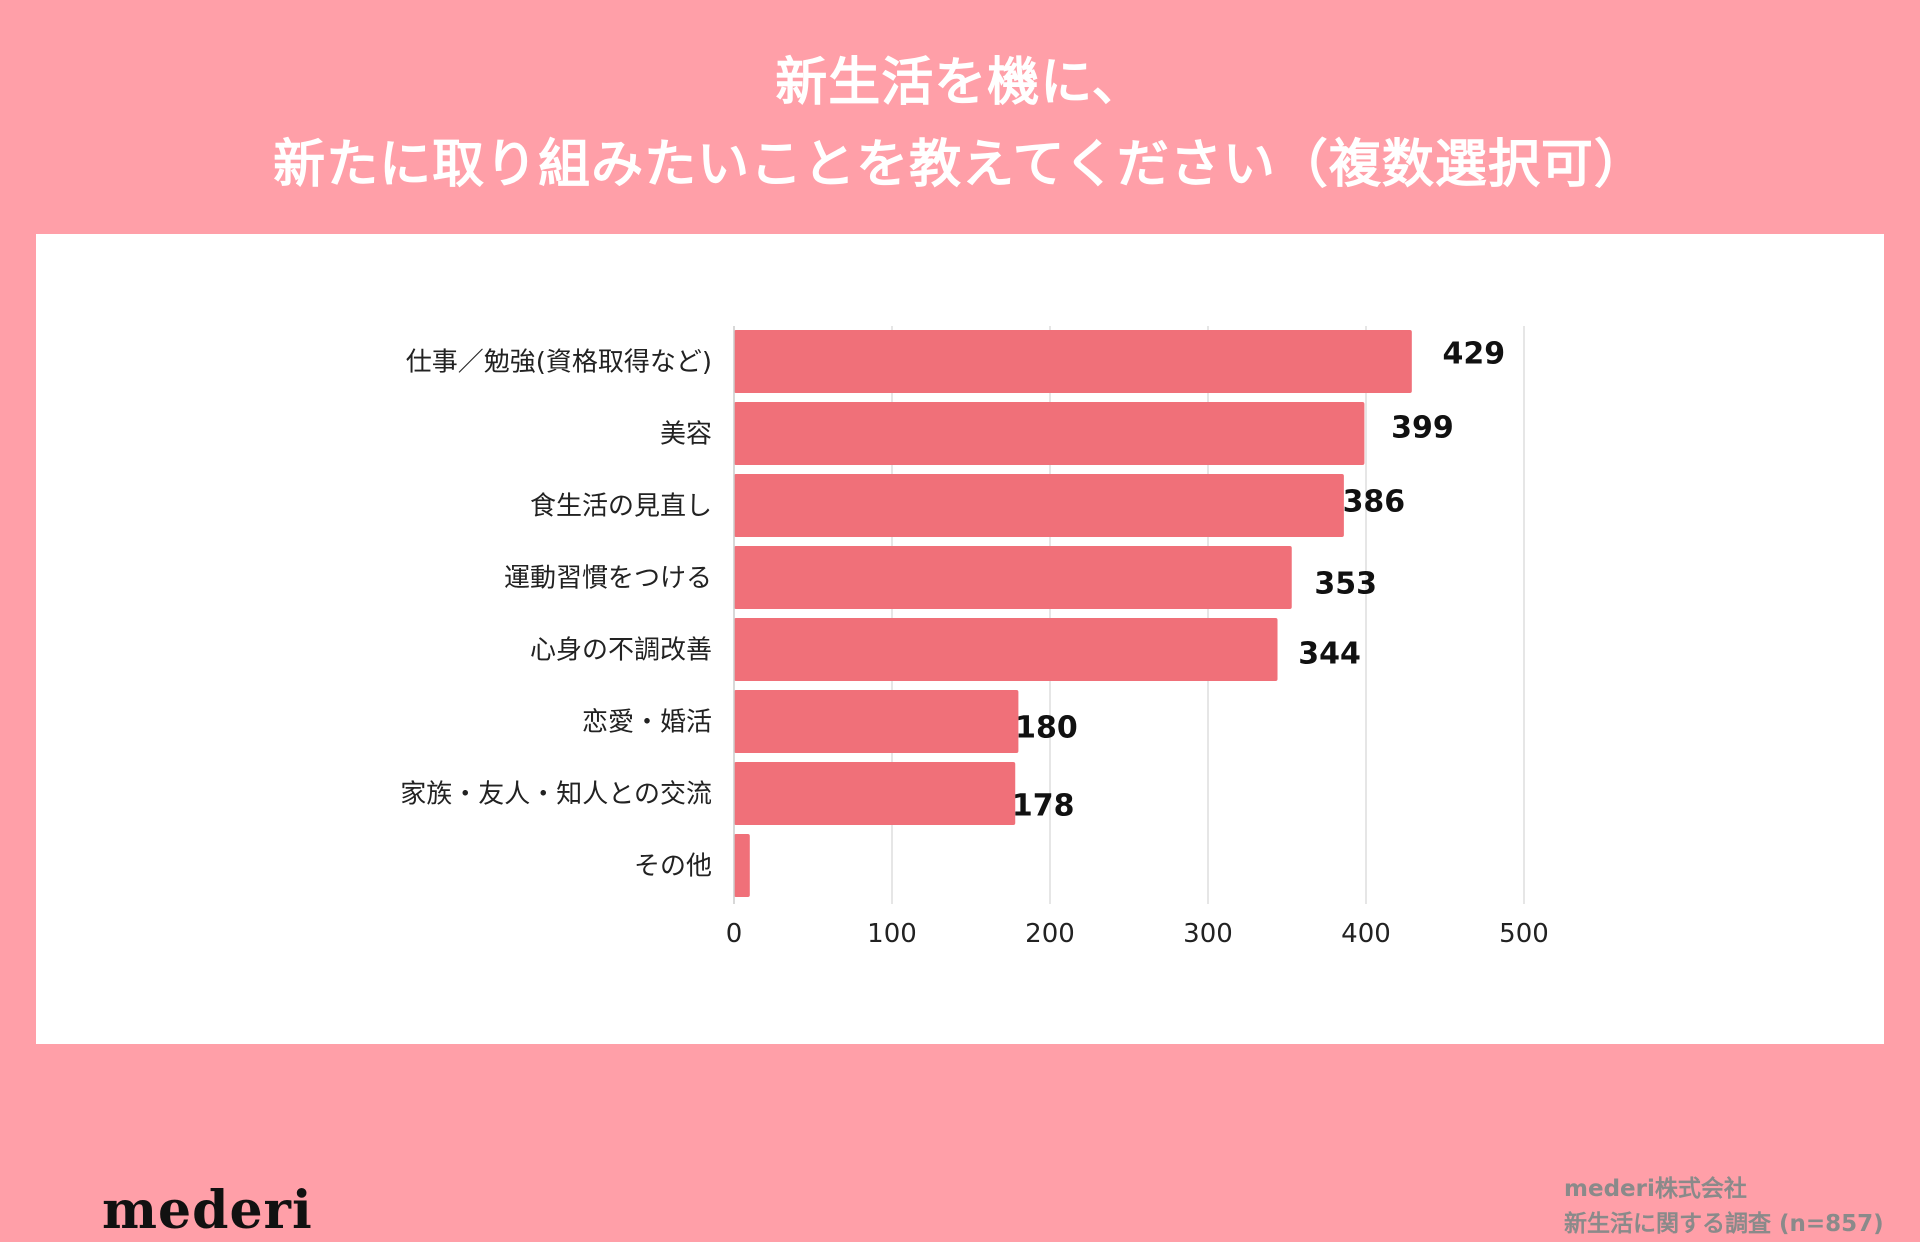 This screenshot has height=1242, width=1920. Describe the element at coordinates (1655, 1189) in the screenshot. I see `source-company: mederi株式会社` at that location.